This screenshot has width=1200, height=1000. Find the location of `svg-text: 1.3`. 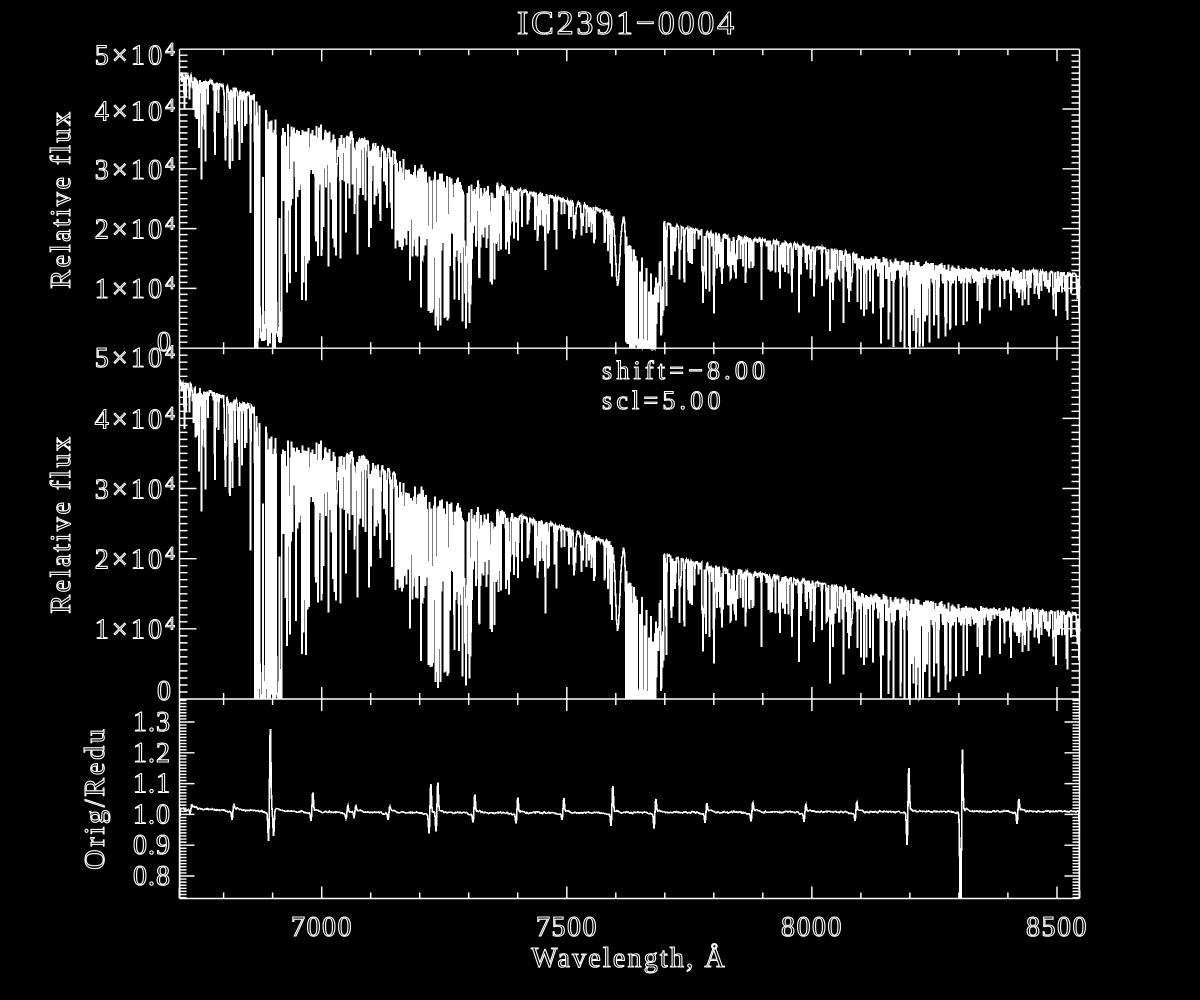

svg-text: 1.3 is located at coordinates (152, 722).